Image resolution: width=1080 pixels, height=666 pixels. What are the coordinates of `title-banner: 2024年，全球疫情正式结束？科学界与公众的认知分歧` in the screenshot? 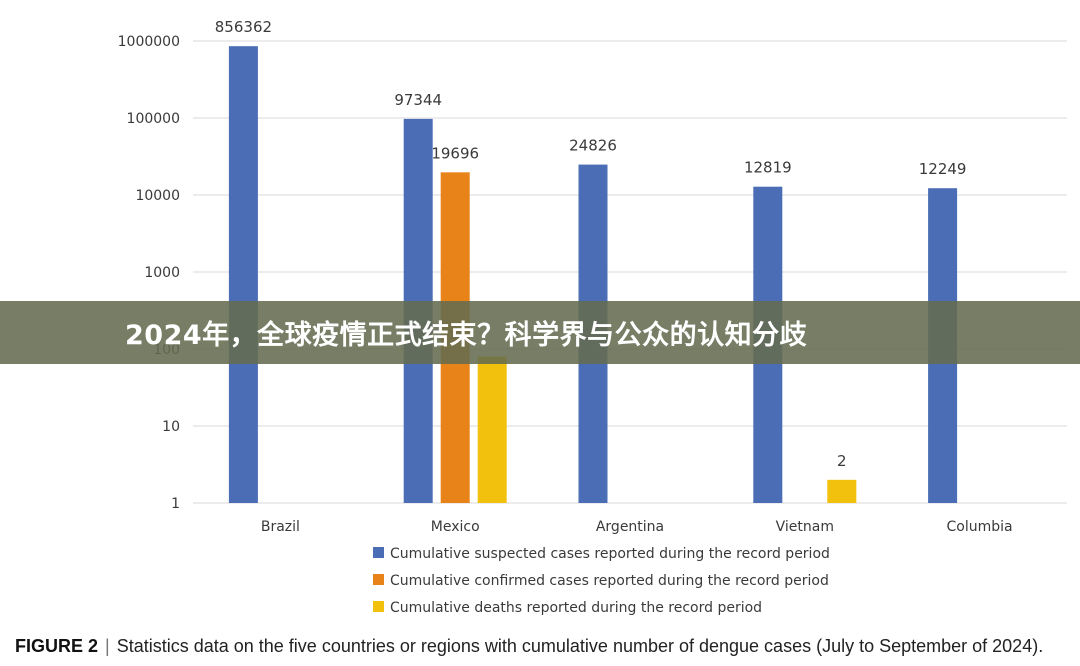 It's located at (540, 332).